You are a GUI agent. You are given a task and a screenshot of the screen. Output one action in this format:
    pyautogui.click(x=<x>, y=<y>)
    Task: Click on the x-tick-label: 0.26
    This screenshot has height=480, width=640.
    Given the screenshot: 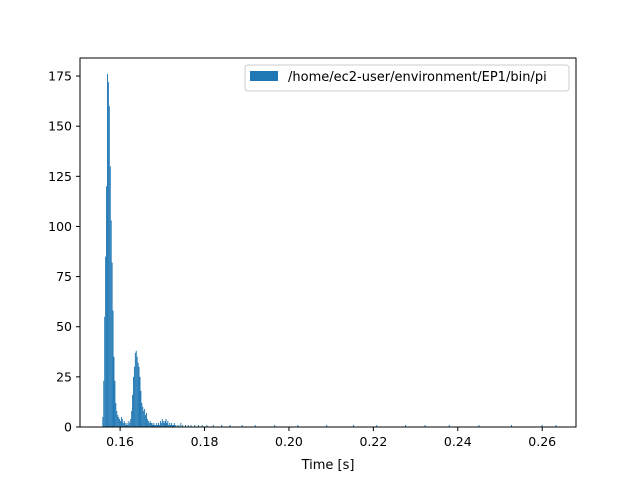 What is the action you would take?
    pyautogui.click(x=542, y=441)
    